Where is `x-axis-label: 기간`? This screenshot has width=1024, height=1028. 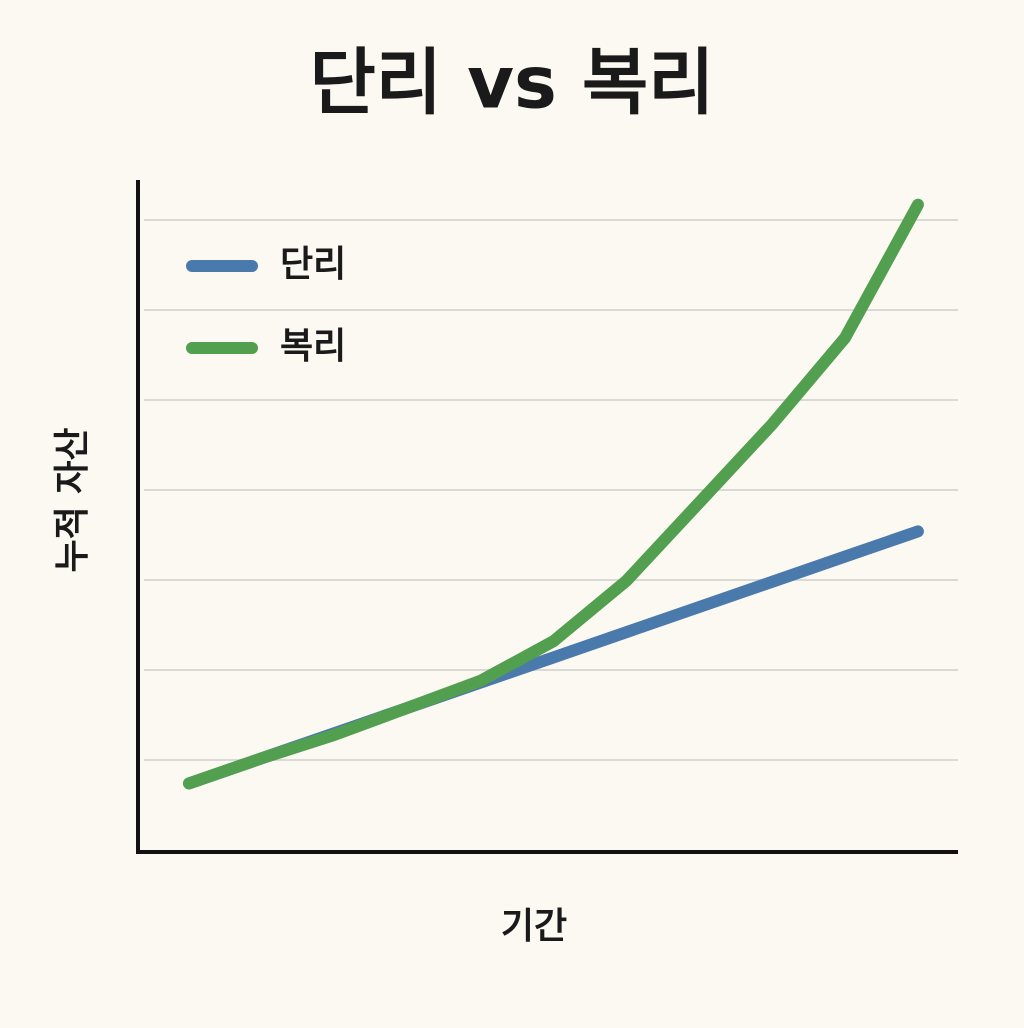 x-axis-label: 기간 is located at coordinates (534, 926).